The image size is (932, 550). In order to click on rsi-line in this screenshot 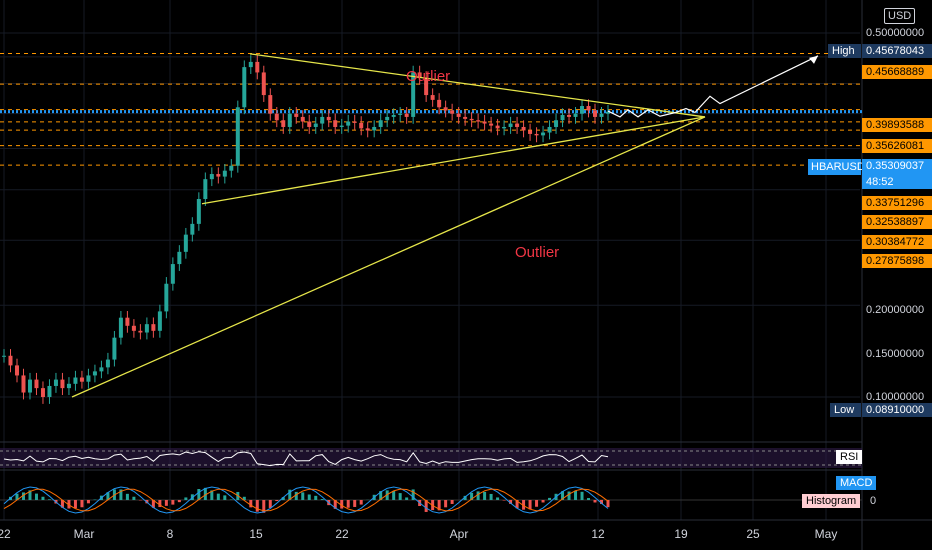, I will do `click(306, 459)`.